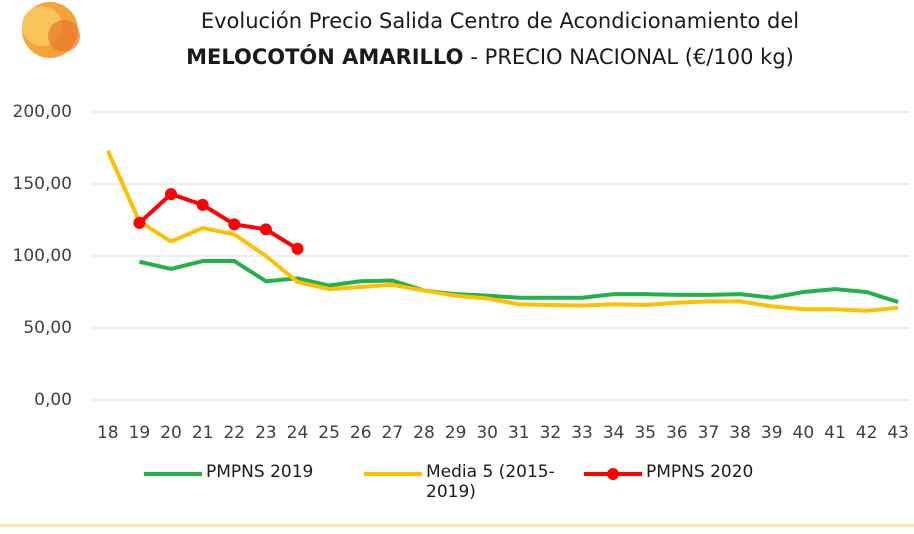 Image resolution: width=914 pixels, height=534 pixels. Describe the element at coordinates (700, 472) in the screenshot. I see `legend-label: PMPNS 2020` at that location.